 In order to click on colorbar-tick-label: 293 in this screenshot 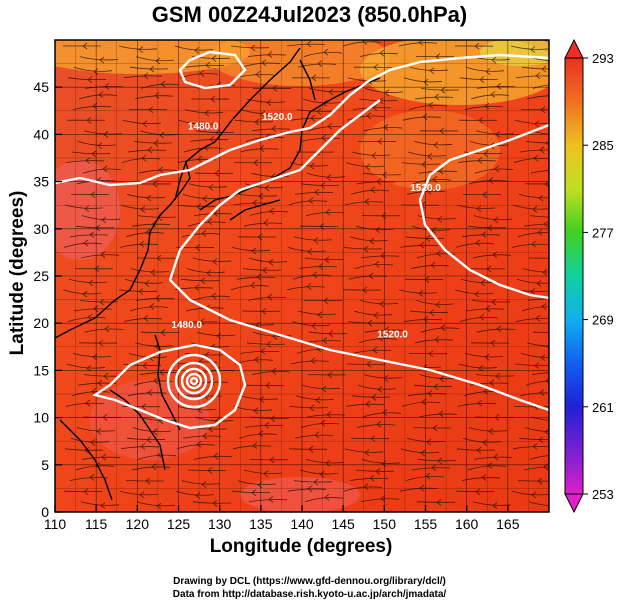, I will do `click(603, 58)`.